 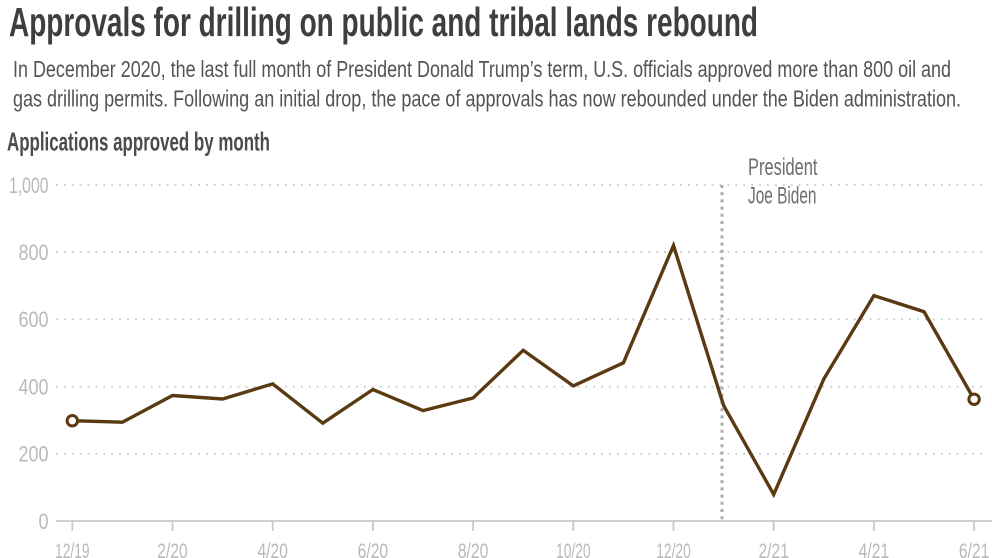 I want to click on svg-text: 0, so click(x=44, y=521).